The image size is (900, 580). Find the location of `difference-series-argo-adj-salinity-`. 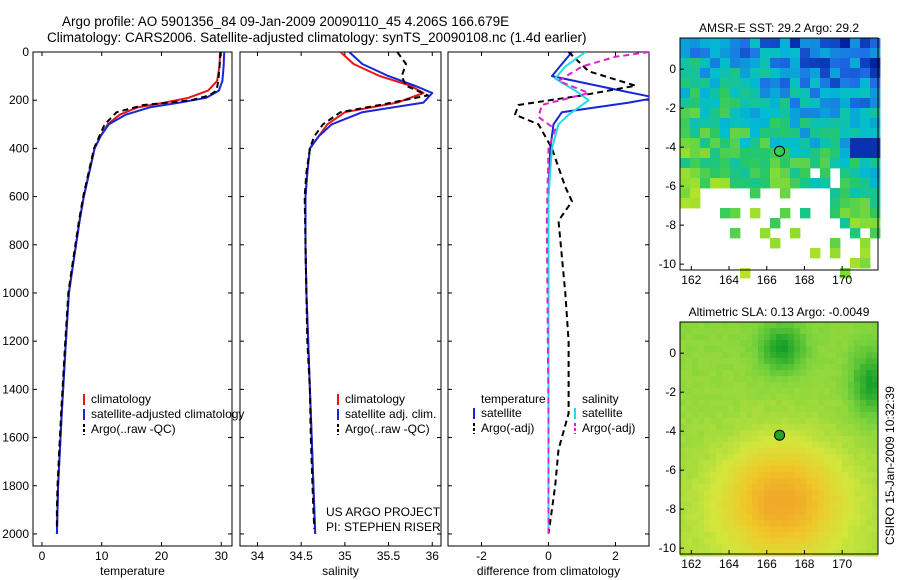

difference-series-argo-adj-salinity- is located at coordinates (593, 293).